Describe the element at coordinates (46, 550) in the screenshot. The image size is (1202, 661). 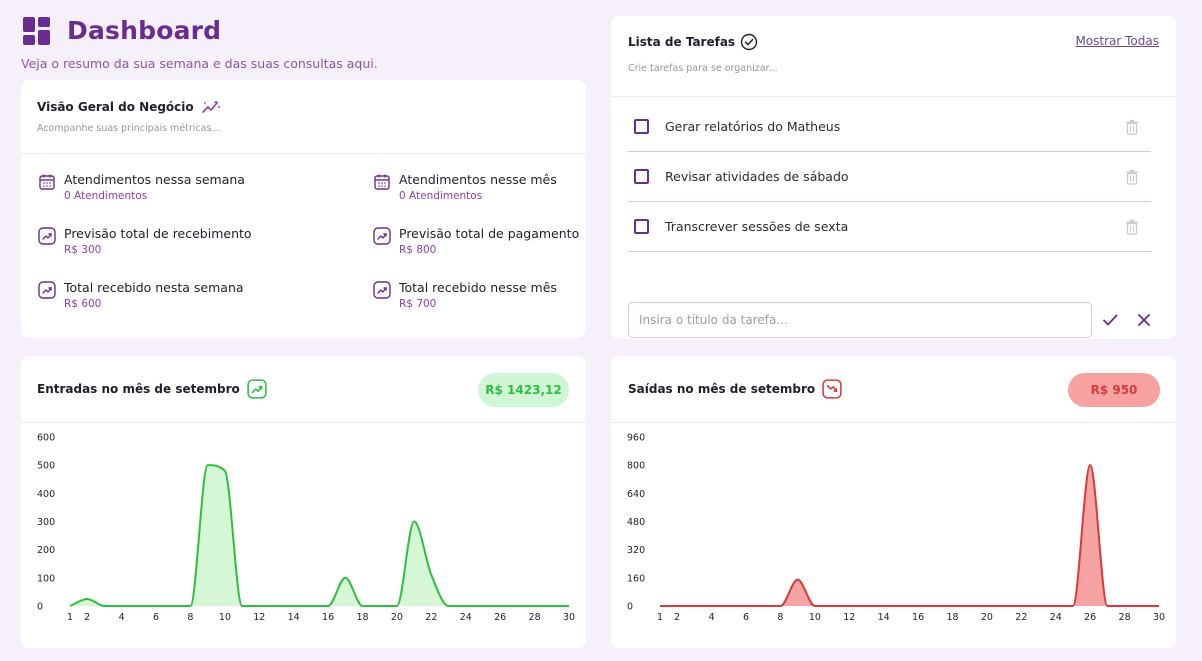
I see `y-tick-label: 200` at that location.